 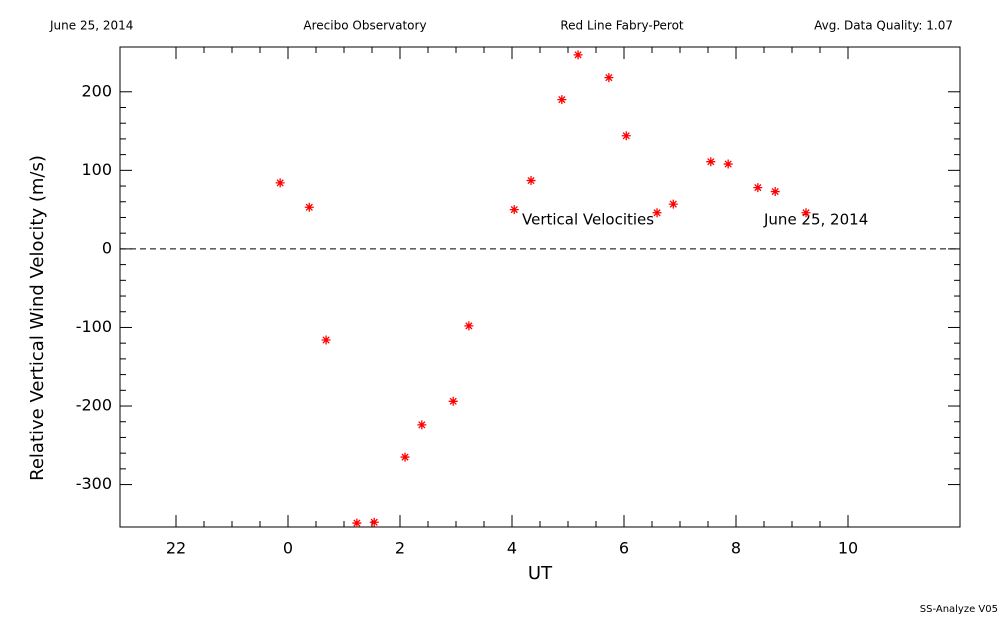 What do you see at coordinates (364, 26) in the screenshot?
I see `header-site: Arecibo Observatory` at bounding box center [364, 26].